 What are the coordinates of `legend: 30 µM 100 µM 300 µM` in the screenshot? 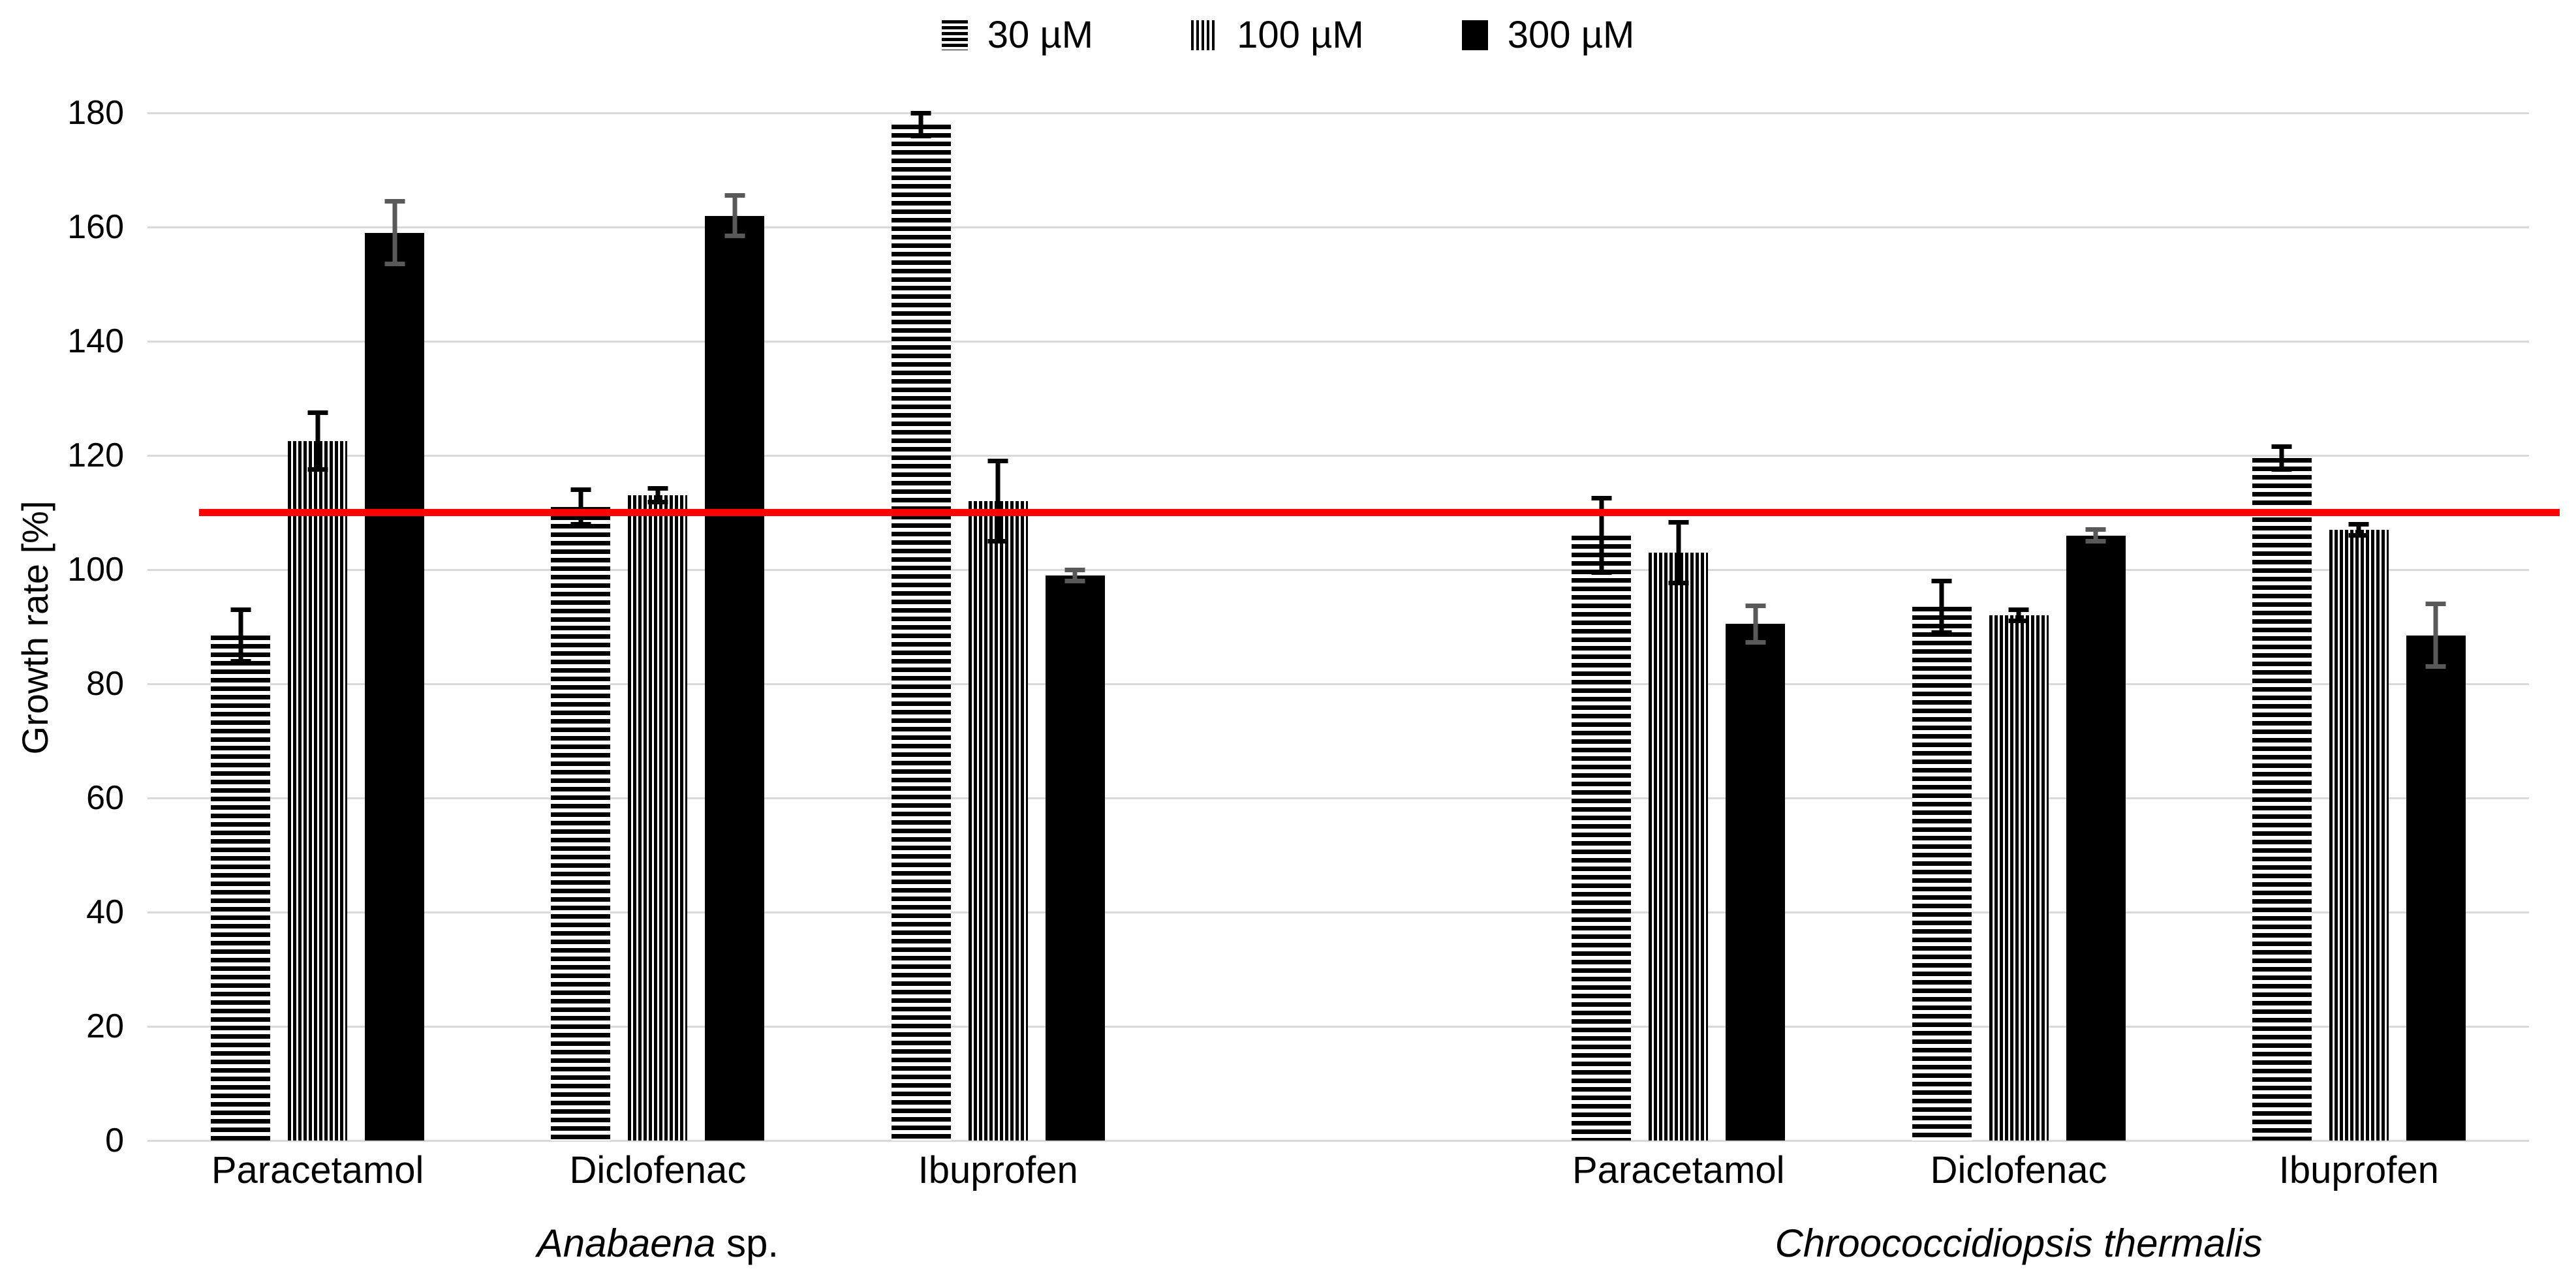 It's located at (1288, 35).